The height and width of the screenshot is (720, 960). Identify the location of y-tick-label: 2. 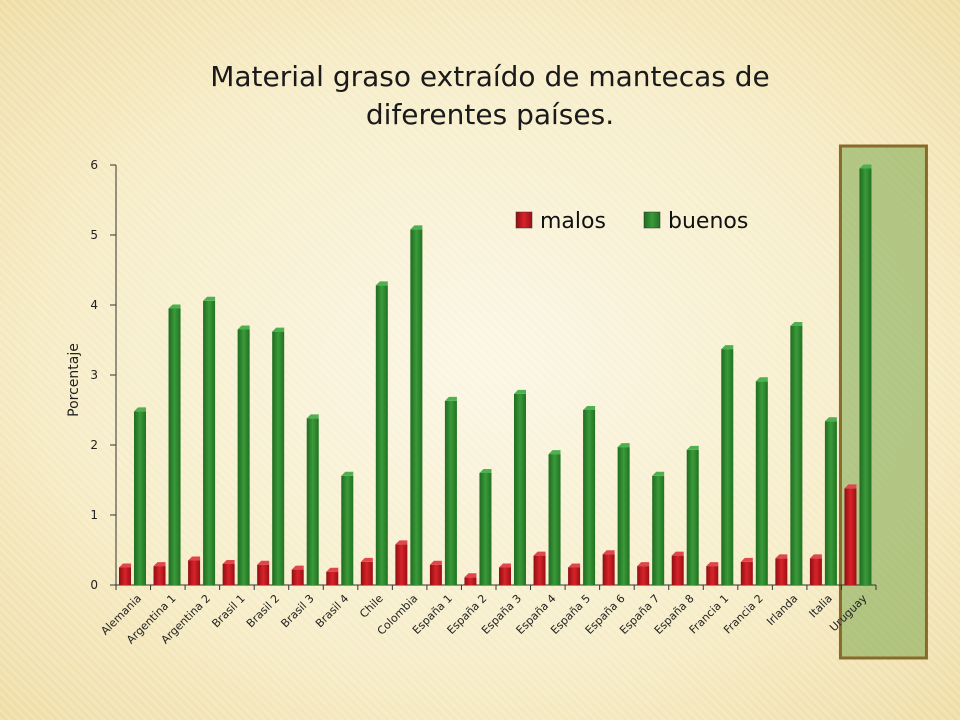
(94, 445).